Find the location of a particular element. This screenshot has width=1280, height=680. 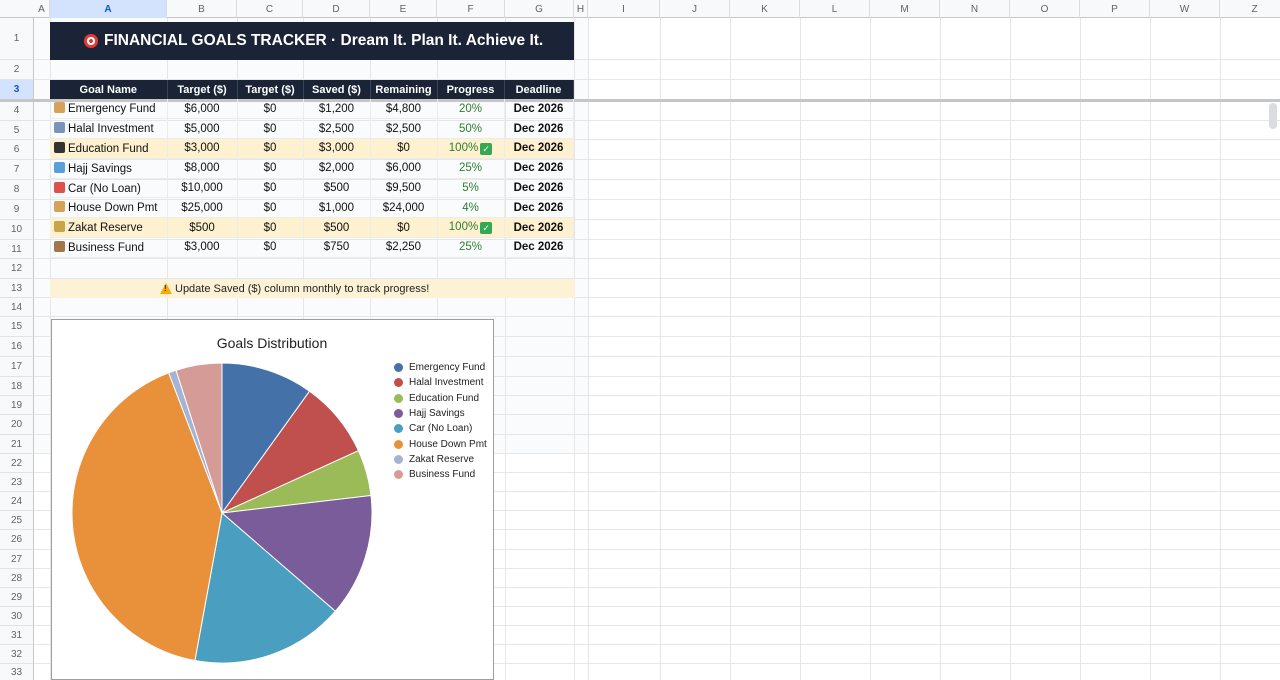

column-header: W is located at coordinates (1185, 9).